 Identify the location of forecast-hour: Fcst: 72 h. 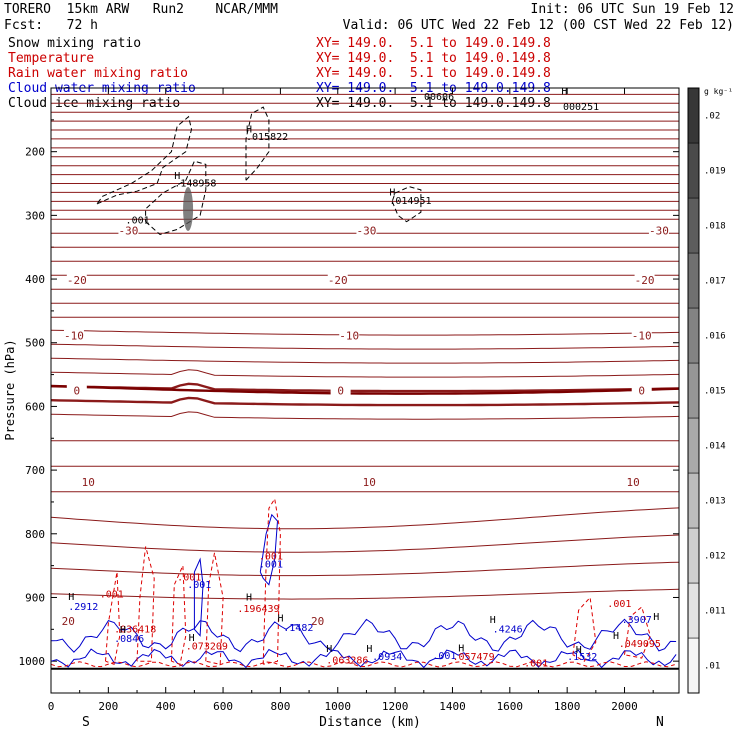
(51, 25).